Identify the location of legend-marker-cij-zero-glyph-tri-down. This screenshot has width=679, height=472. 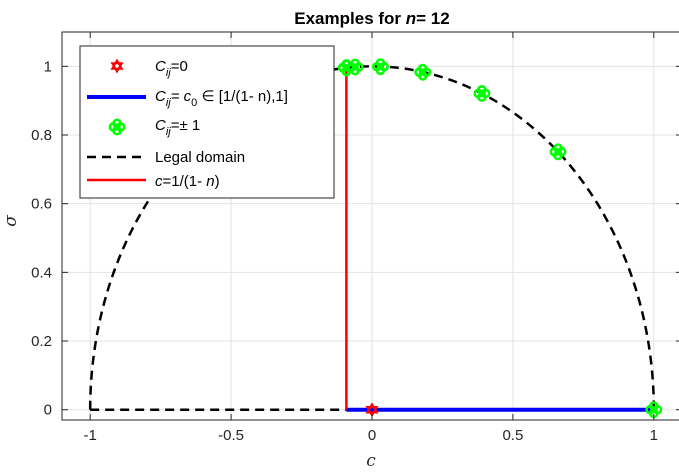
(117, 68).